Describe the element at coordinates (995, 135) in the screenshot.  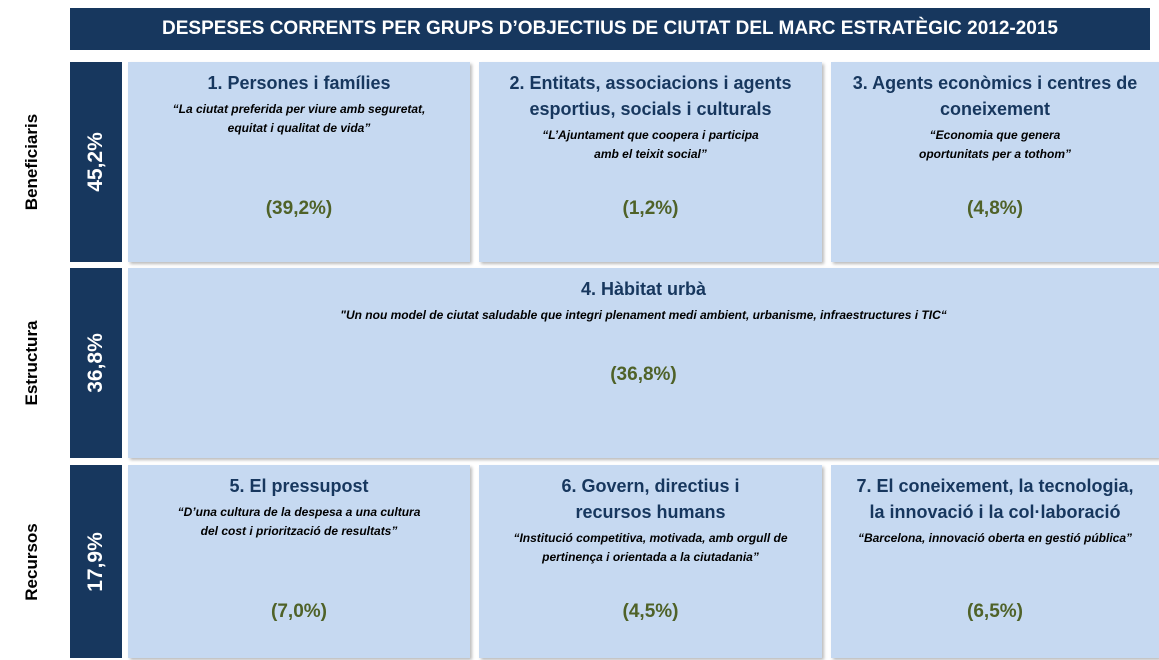
I see `cell-quote: “Economia que genera` at that location.